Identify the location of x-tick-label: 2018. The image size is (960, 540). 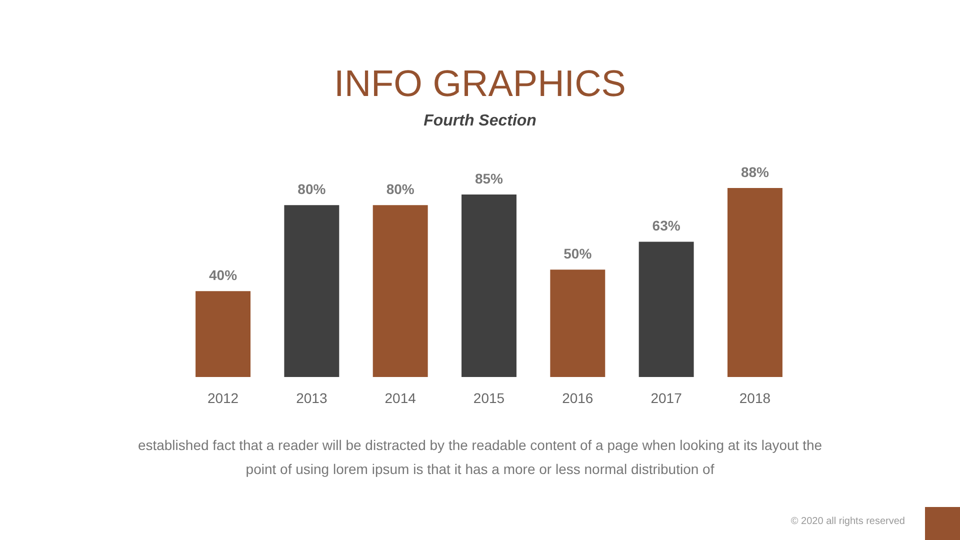
(755, 398).